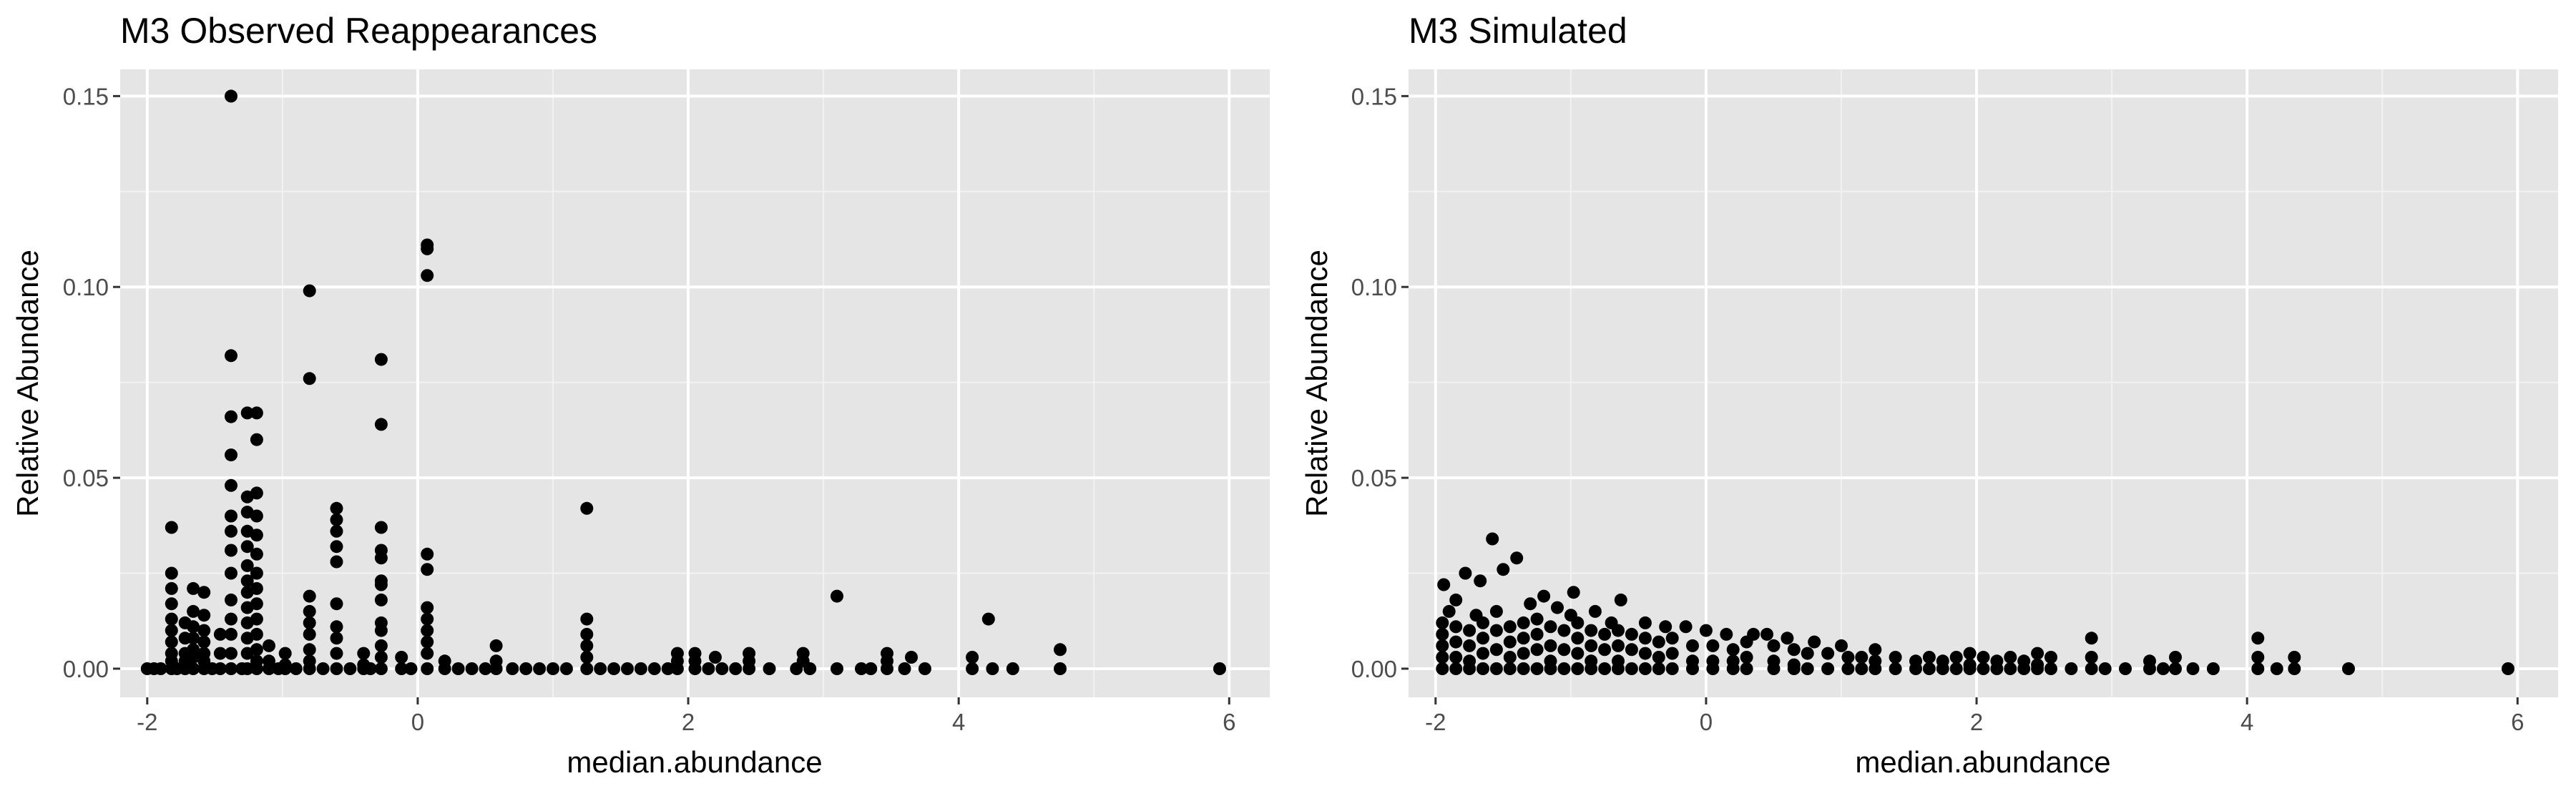 The height and width of the screenshot is (796, 2576). What do you see at coordinates (1374, 478) in the screenshot?
I see `y-tick-label: 0.05` at bounding box center [1374, 478].